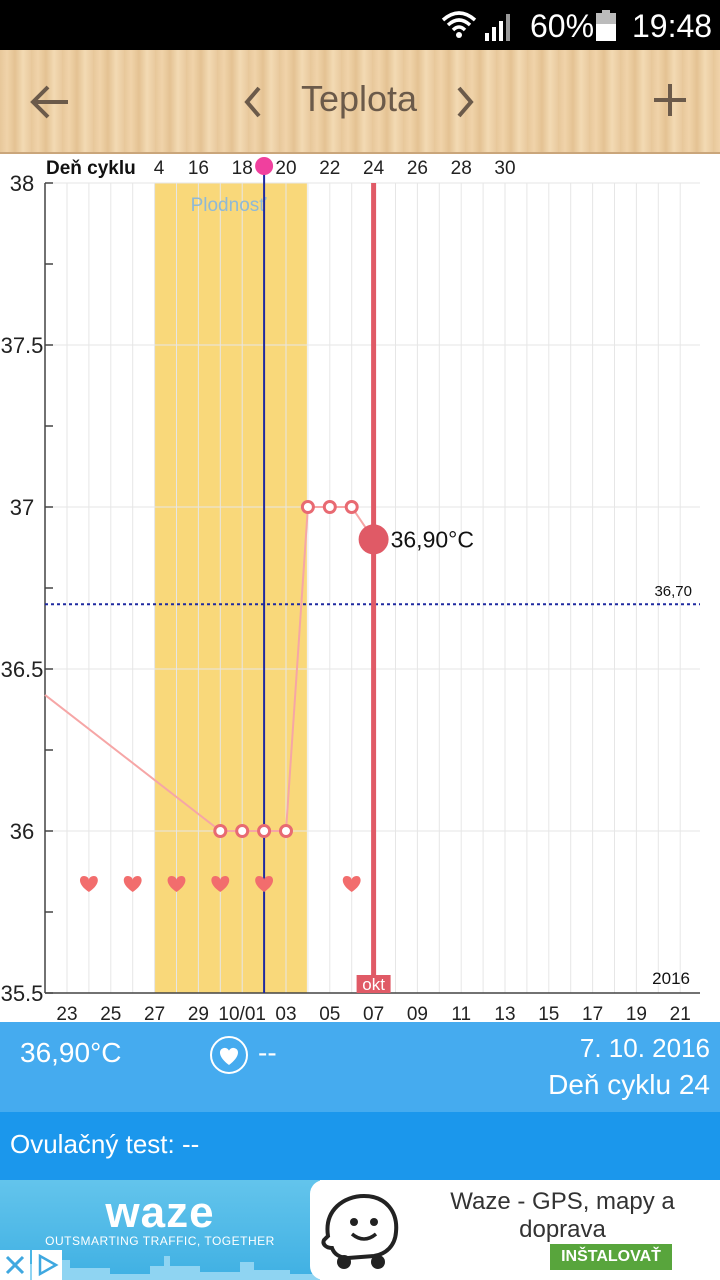  What do you see at coordinates (562, 1215) in the screenshot?
I see `ad-app-name: Waze - GPS, mapy a doprava` at bounding box center [562, 1215].